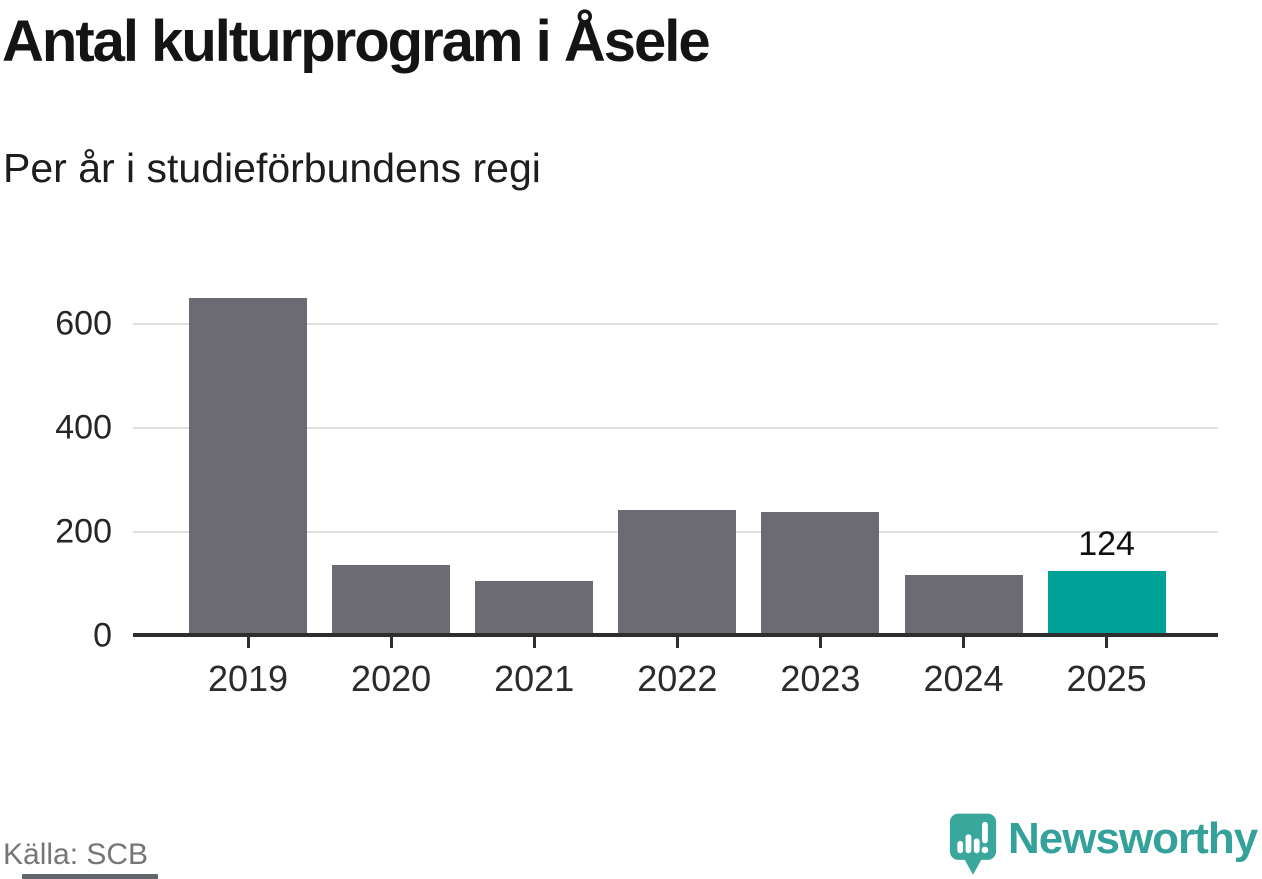  What do you see at coordinates (973, 844) in the screenshot?
I see `newsworthy-icon` at bounding box center [973, 844].